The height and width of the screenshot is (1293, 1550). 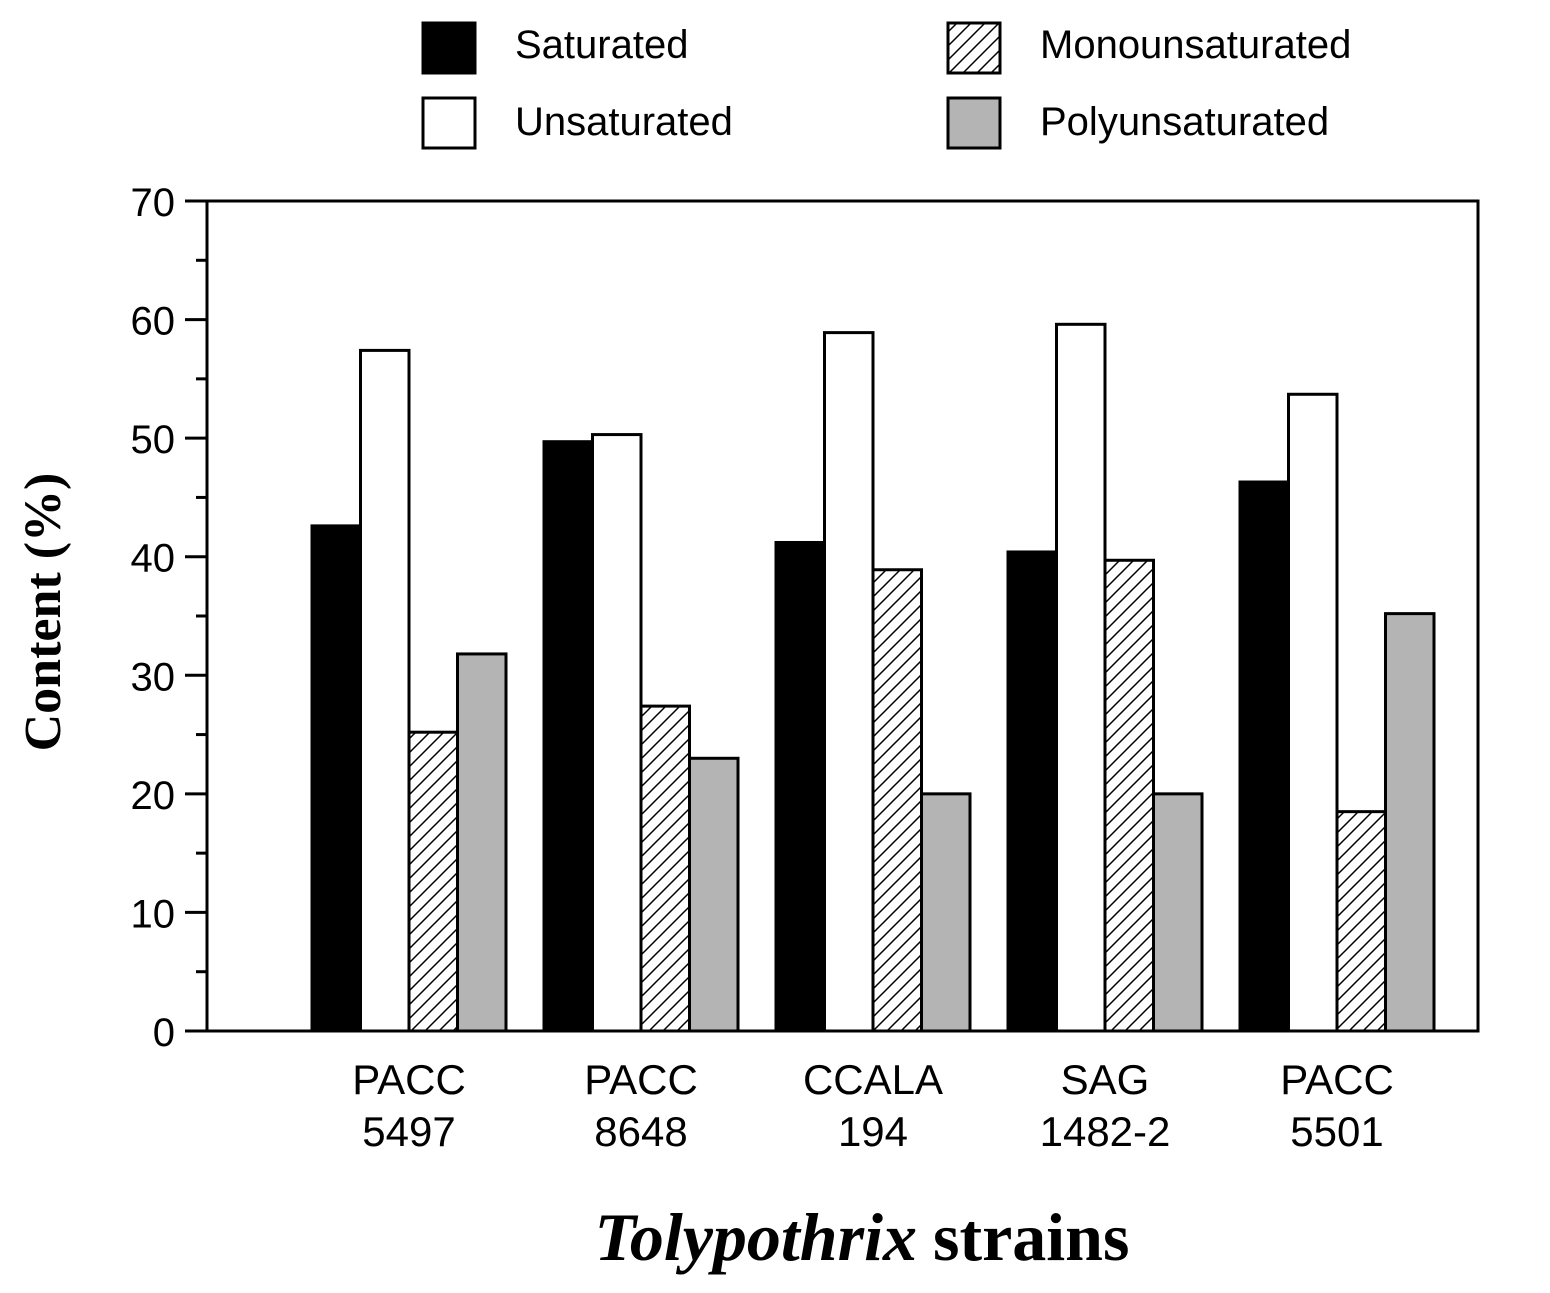 I want to click on x-tick-label: CCALA, so click(x=873, y=1079).